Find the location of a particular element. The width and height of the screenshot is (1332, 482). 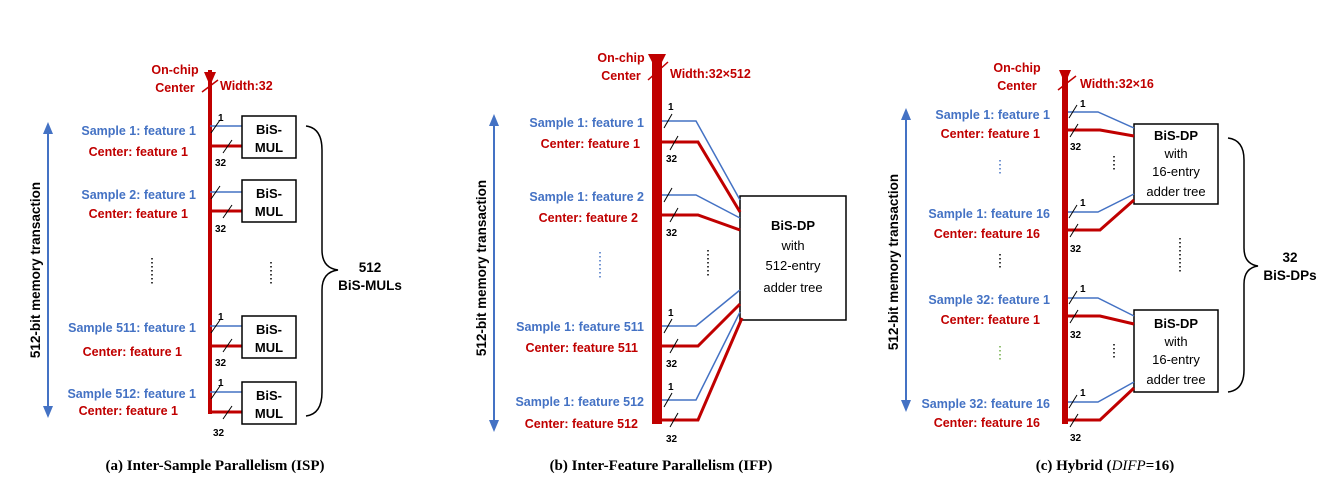

caption: (b) Inter-Feature Parallelism (IFP) is located at coordinates (661, 466).